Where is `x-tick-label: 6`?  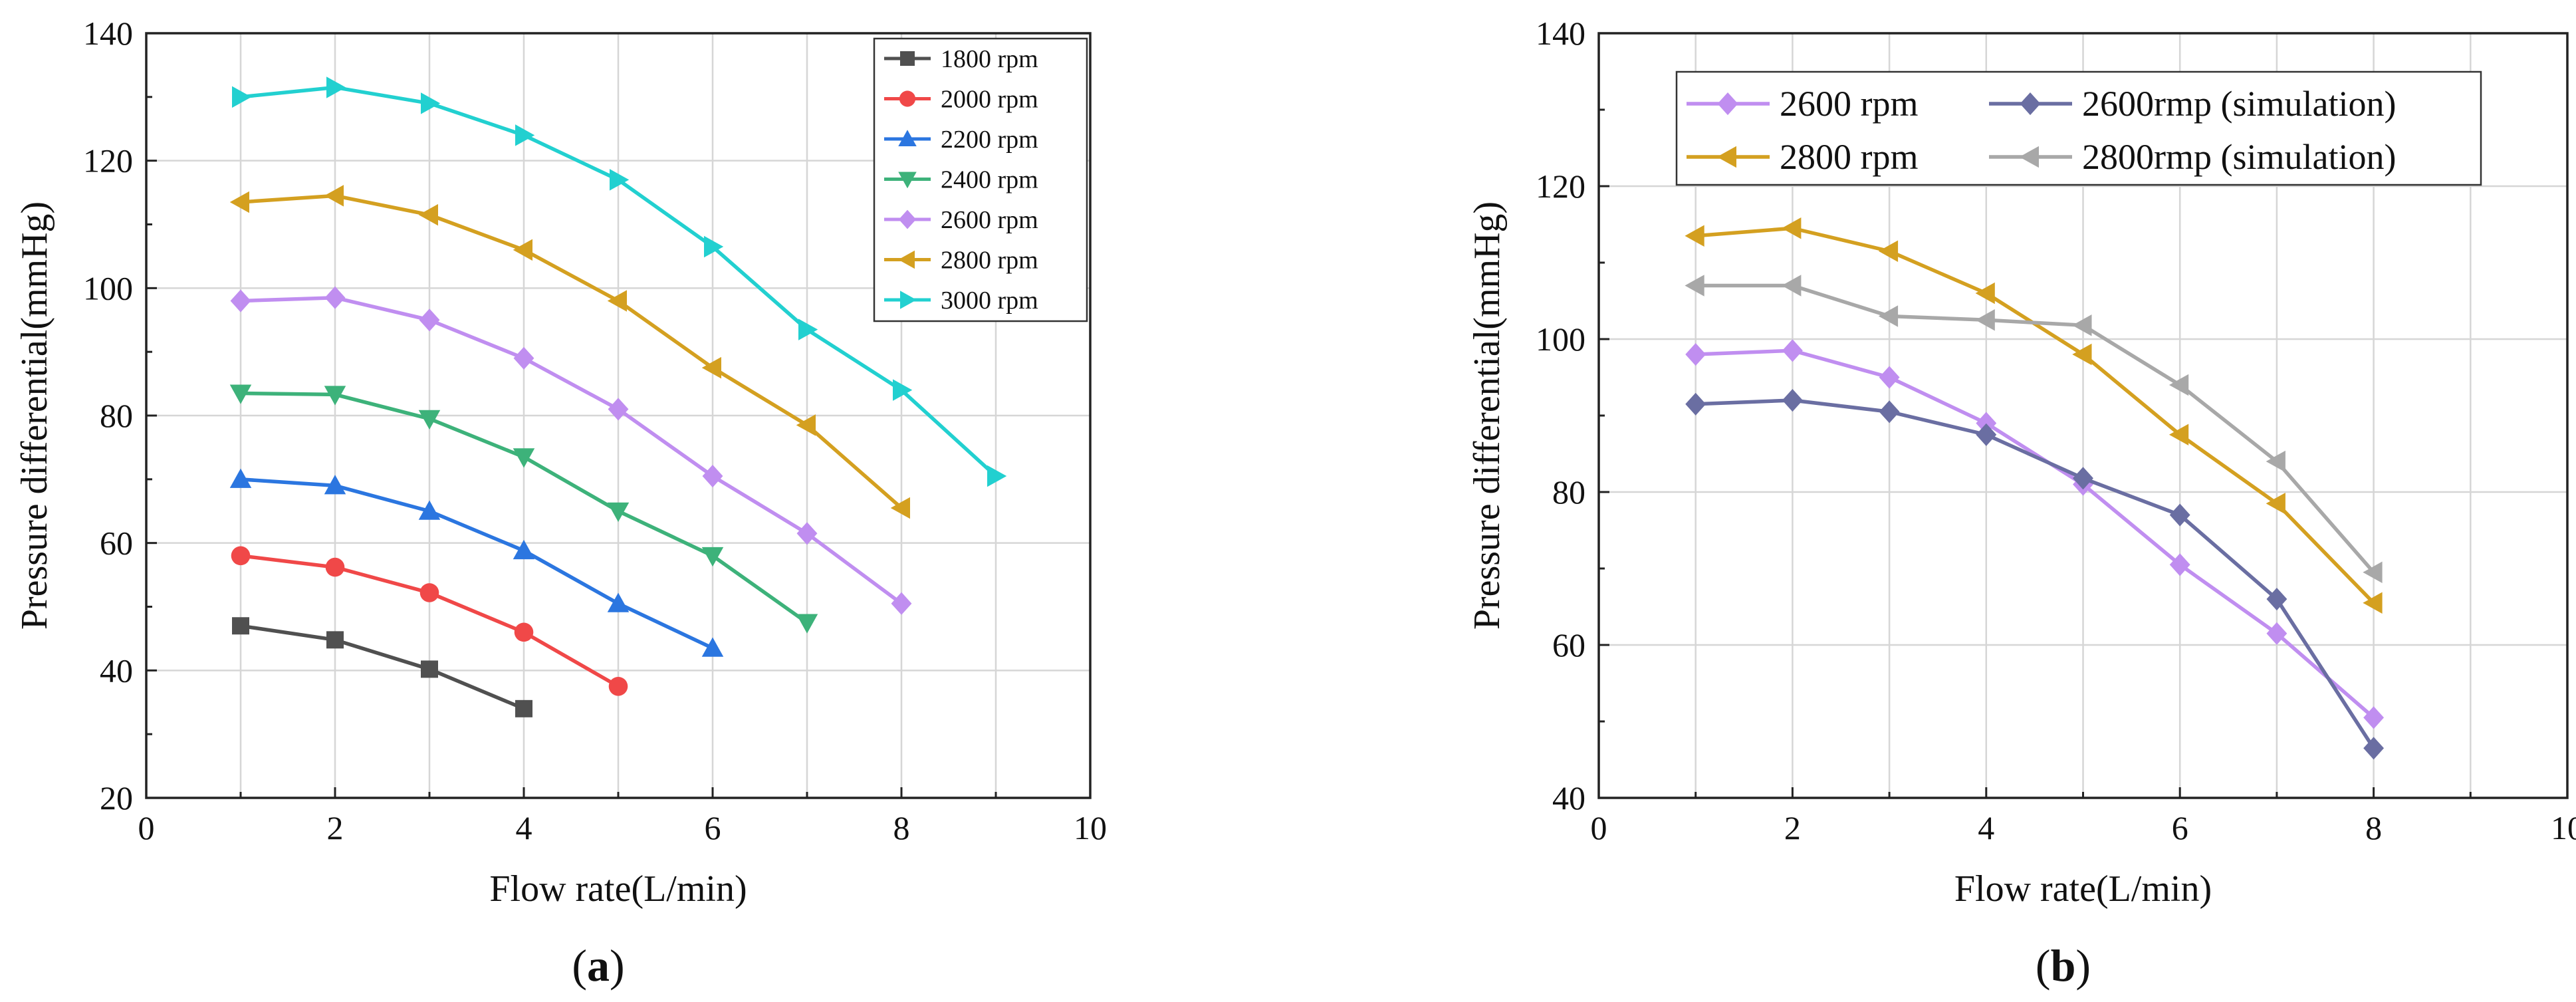
x-tick-label: 6 is located at coordinates (2180, 828).